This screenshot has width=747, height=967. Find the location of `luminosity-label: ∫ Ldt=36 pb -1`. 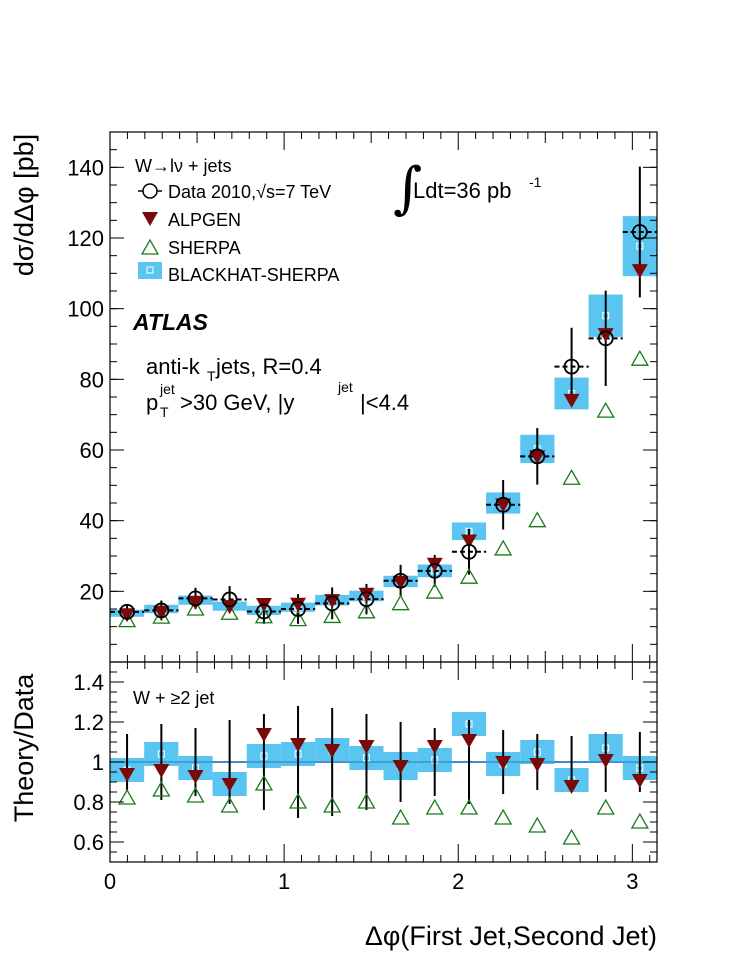

luminosity-label: ∫ Ldt=36 pb -1 is located at coordinates (467, 188).